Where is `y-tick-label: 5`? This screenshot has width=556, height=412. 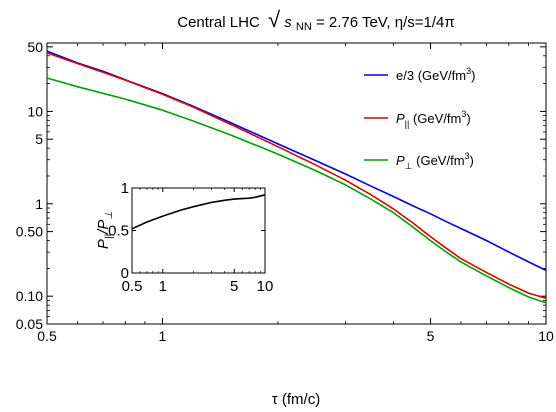 y-tick-label: 5 is located at coordinates (39, 139).